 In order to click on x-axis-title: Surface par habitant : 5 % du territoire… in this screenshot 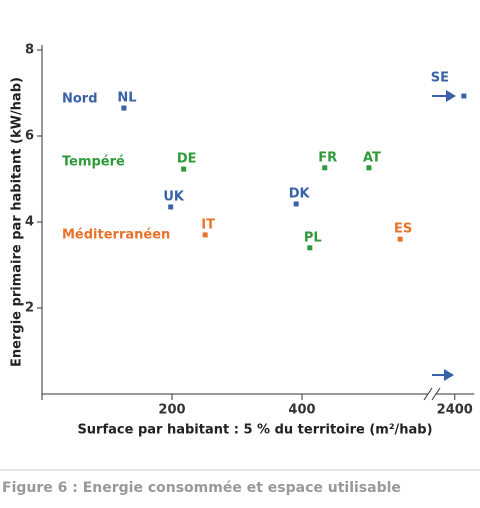, I will do `click(254, 430)`.